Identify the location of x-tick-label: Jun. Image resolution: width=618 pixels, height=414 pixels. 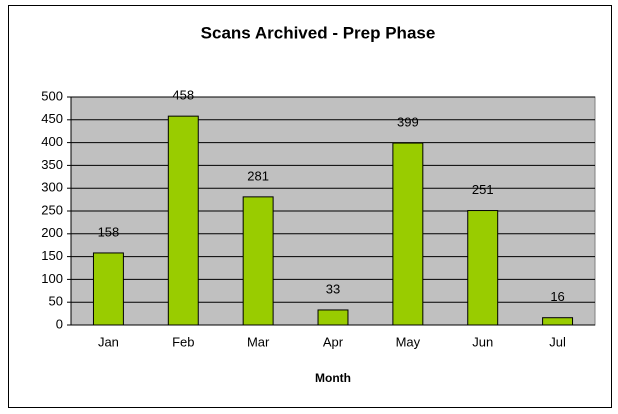
(482, 341).